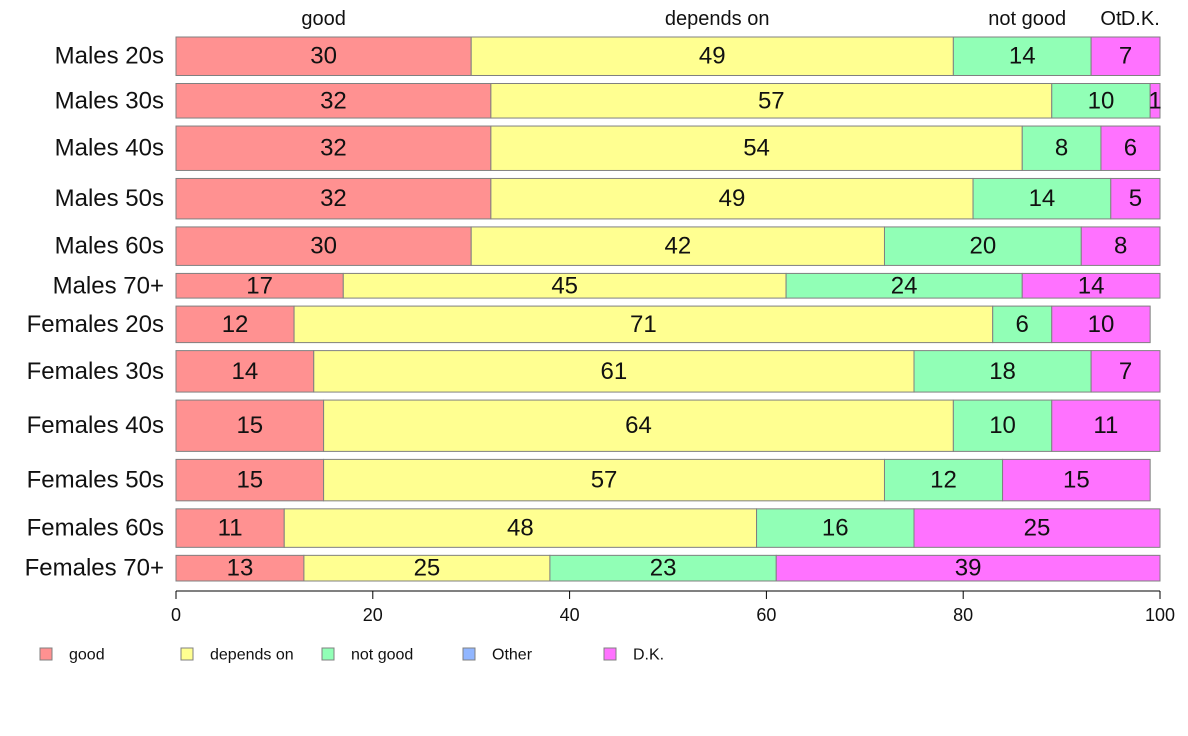 This screenshot has width=1188, height=736. I want to click on bar-row: 14 61 18 7, so click(668, 371).